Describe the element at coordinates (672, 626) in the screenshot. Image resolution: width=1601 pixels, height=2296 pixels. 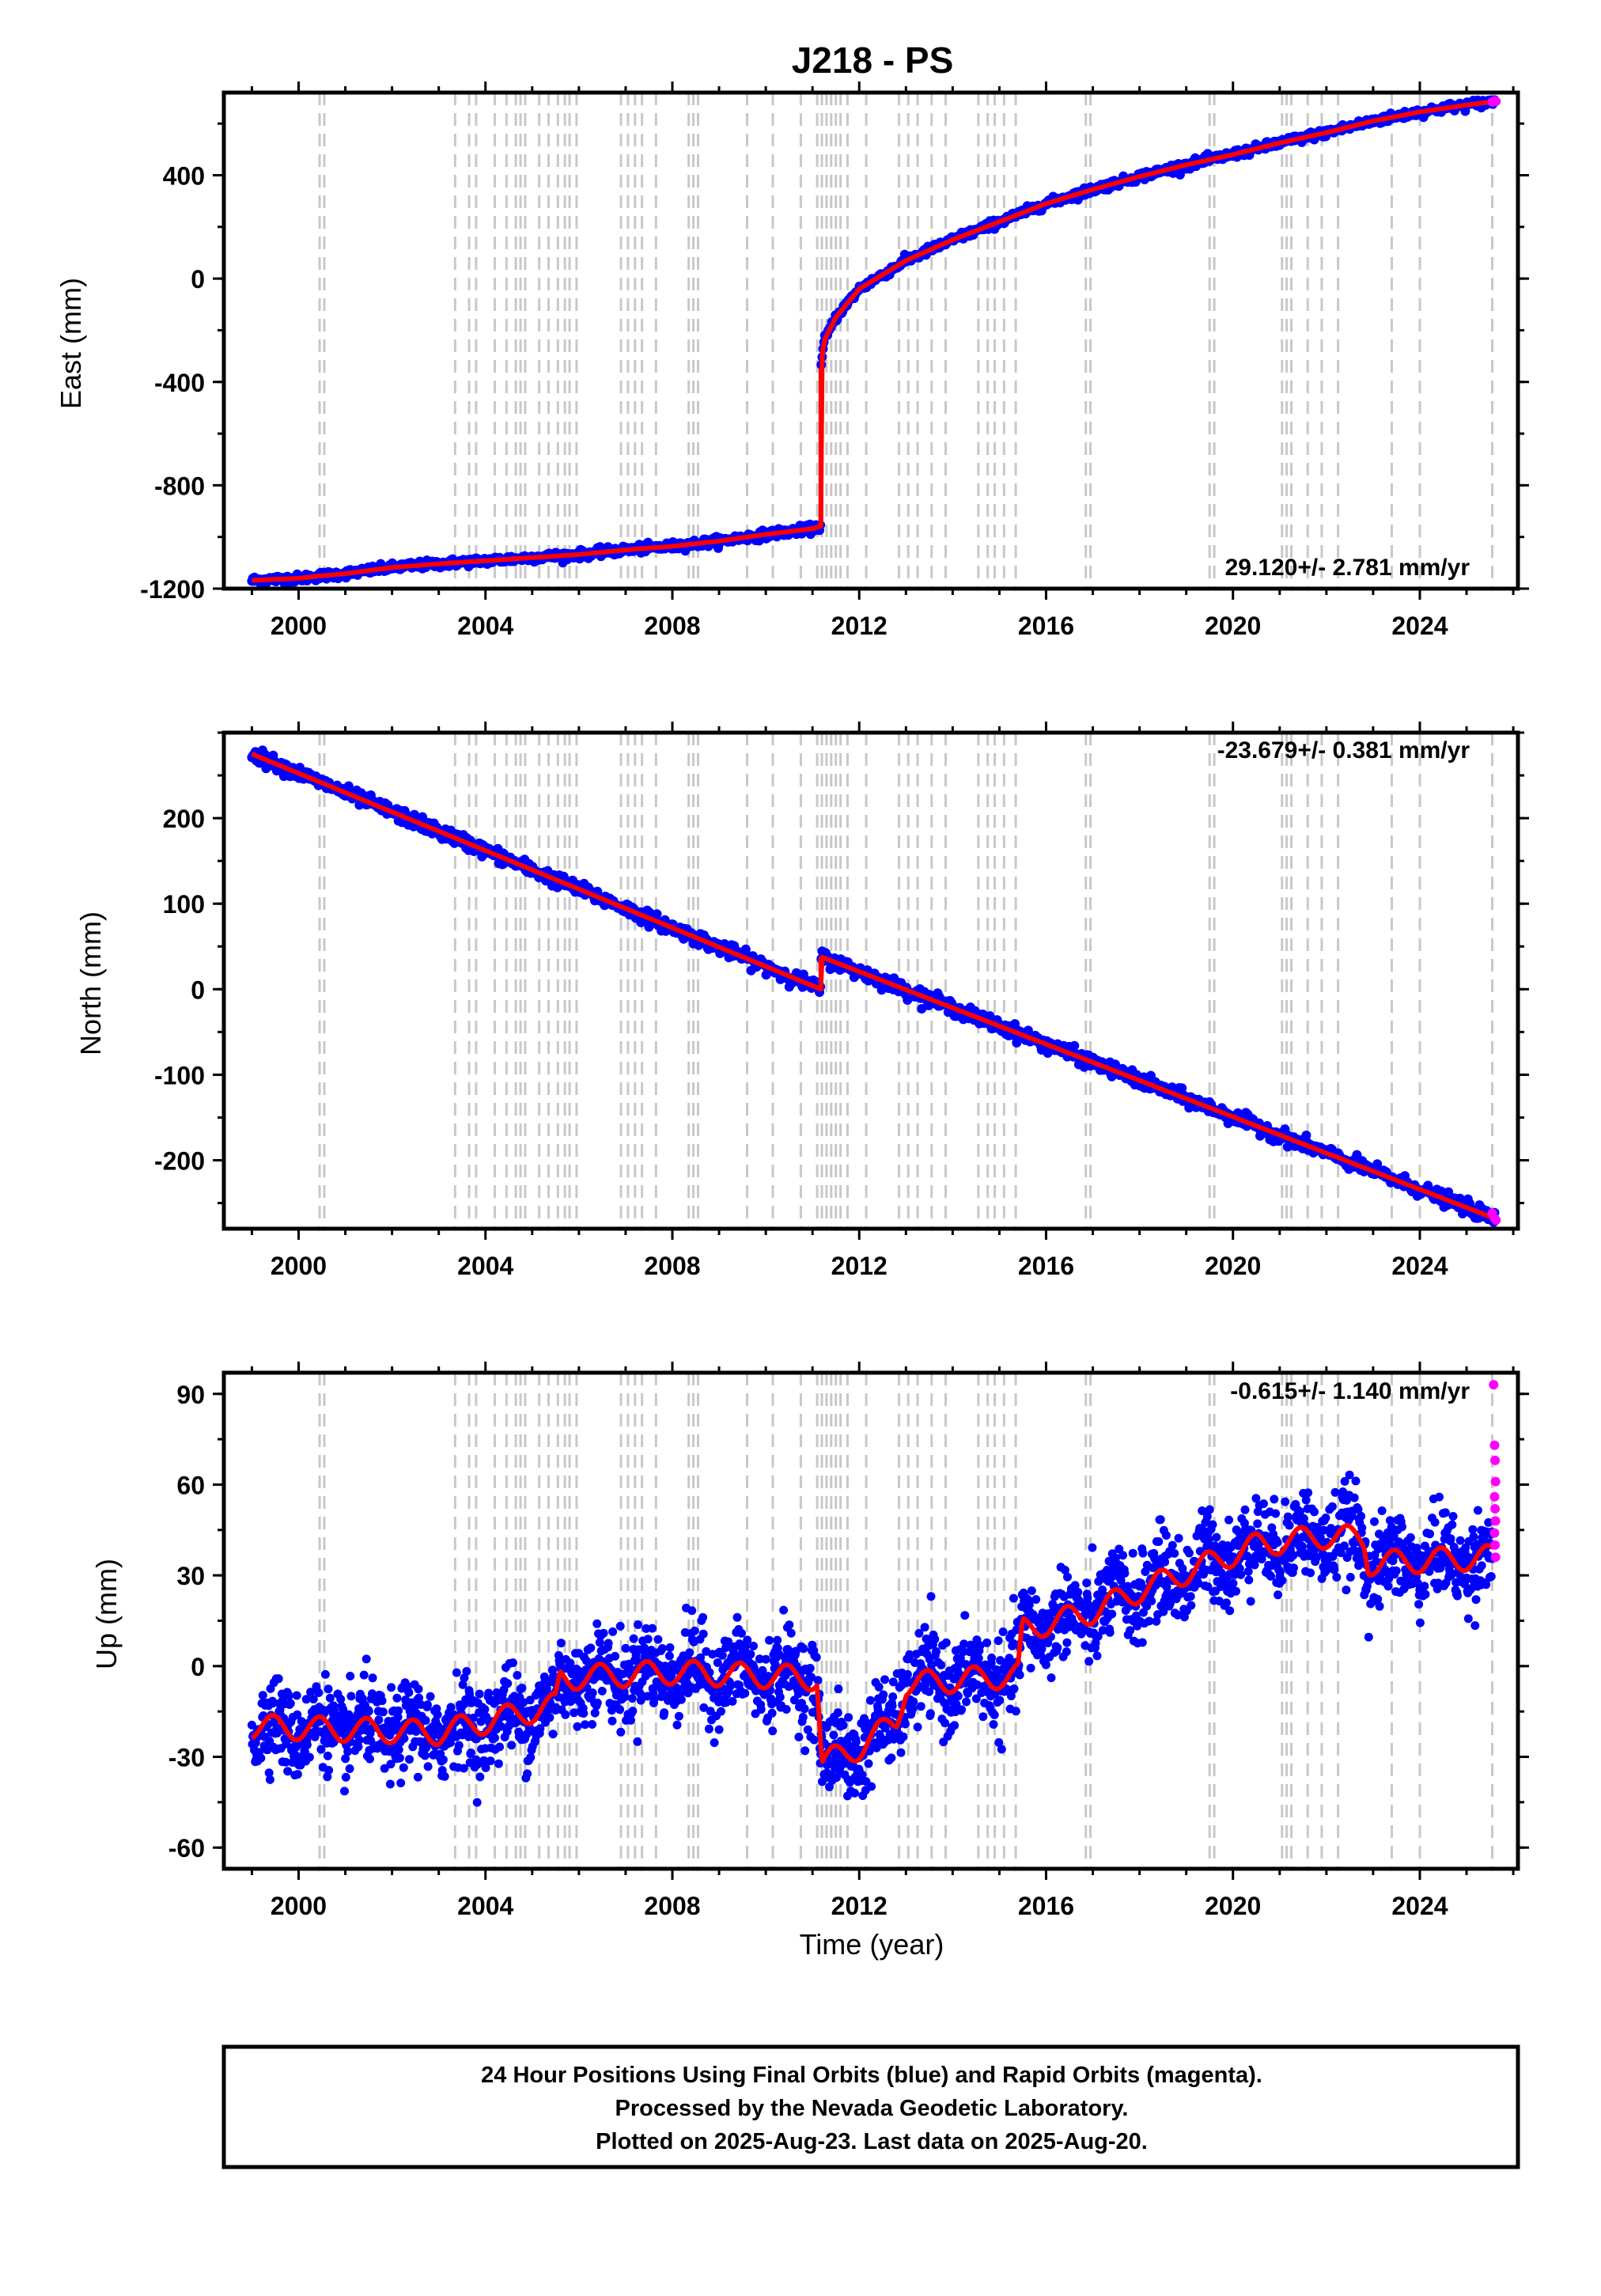
I see `east-x-tick-label: 2008` at that location.